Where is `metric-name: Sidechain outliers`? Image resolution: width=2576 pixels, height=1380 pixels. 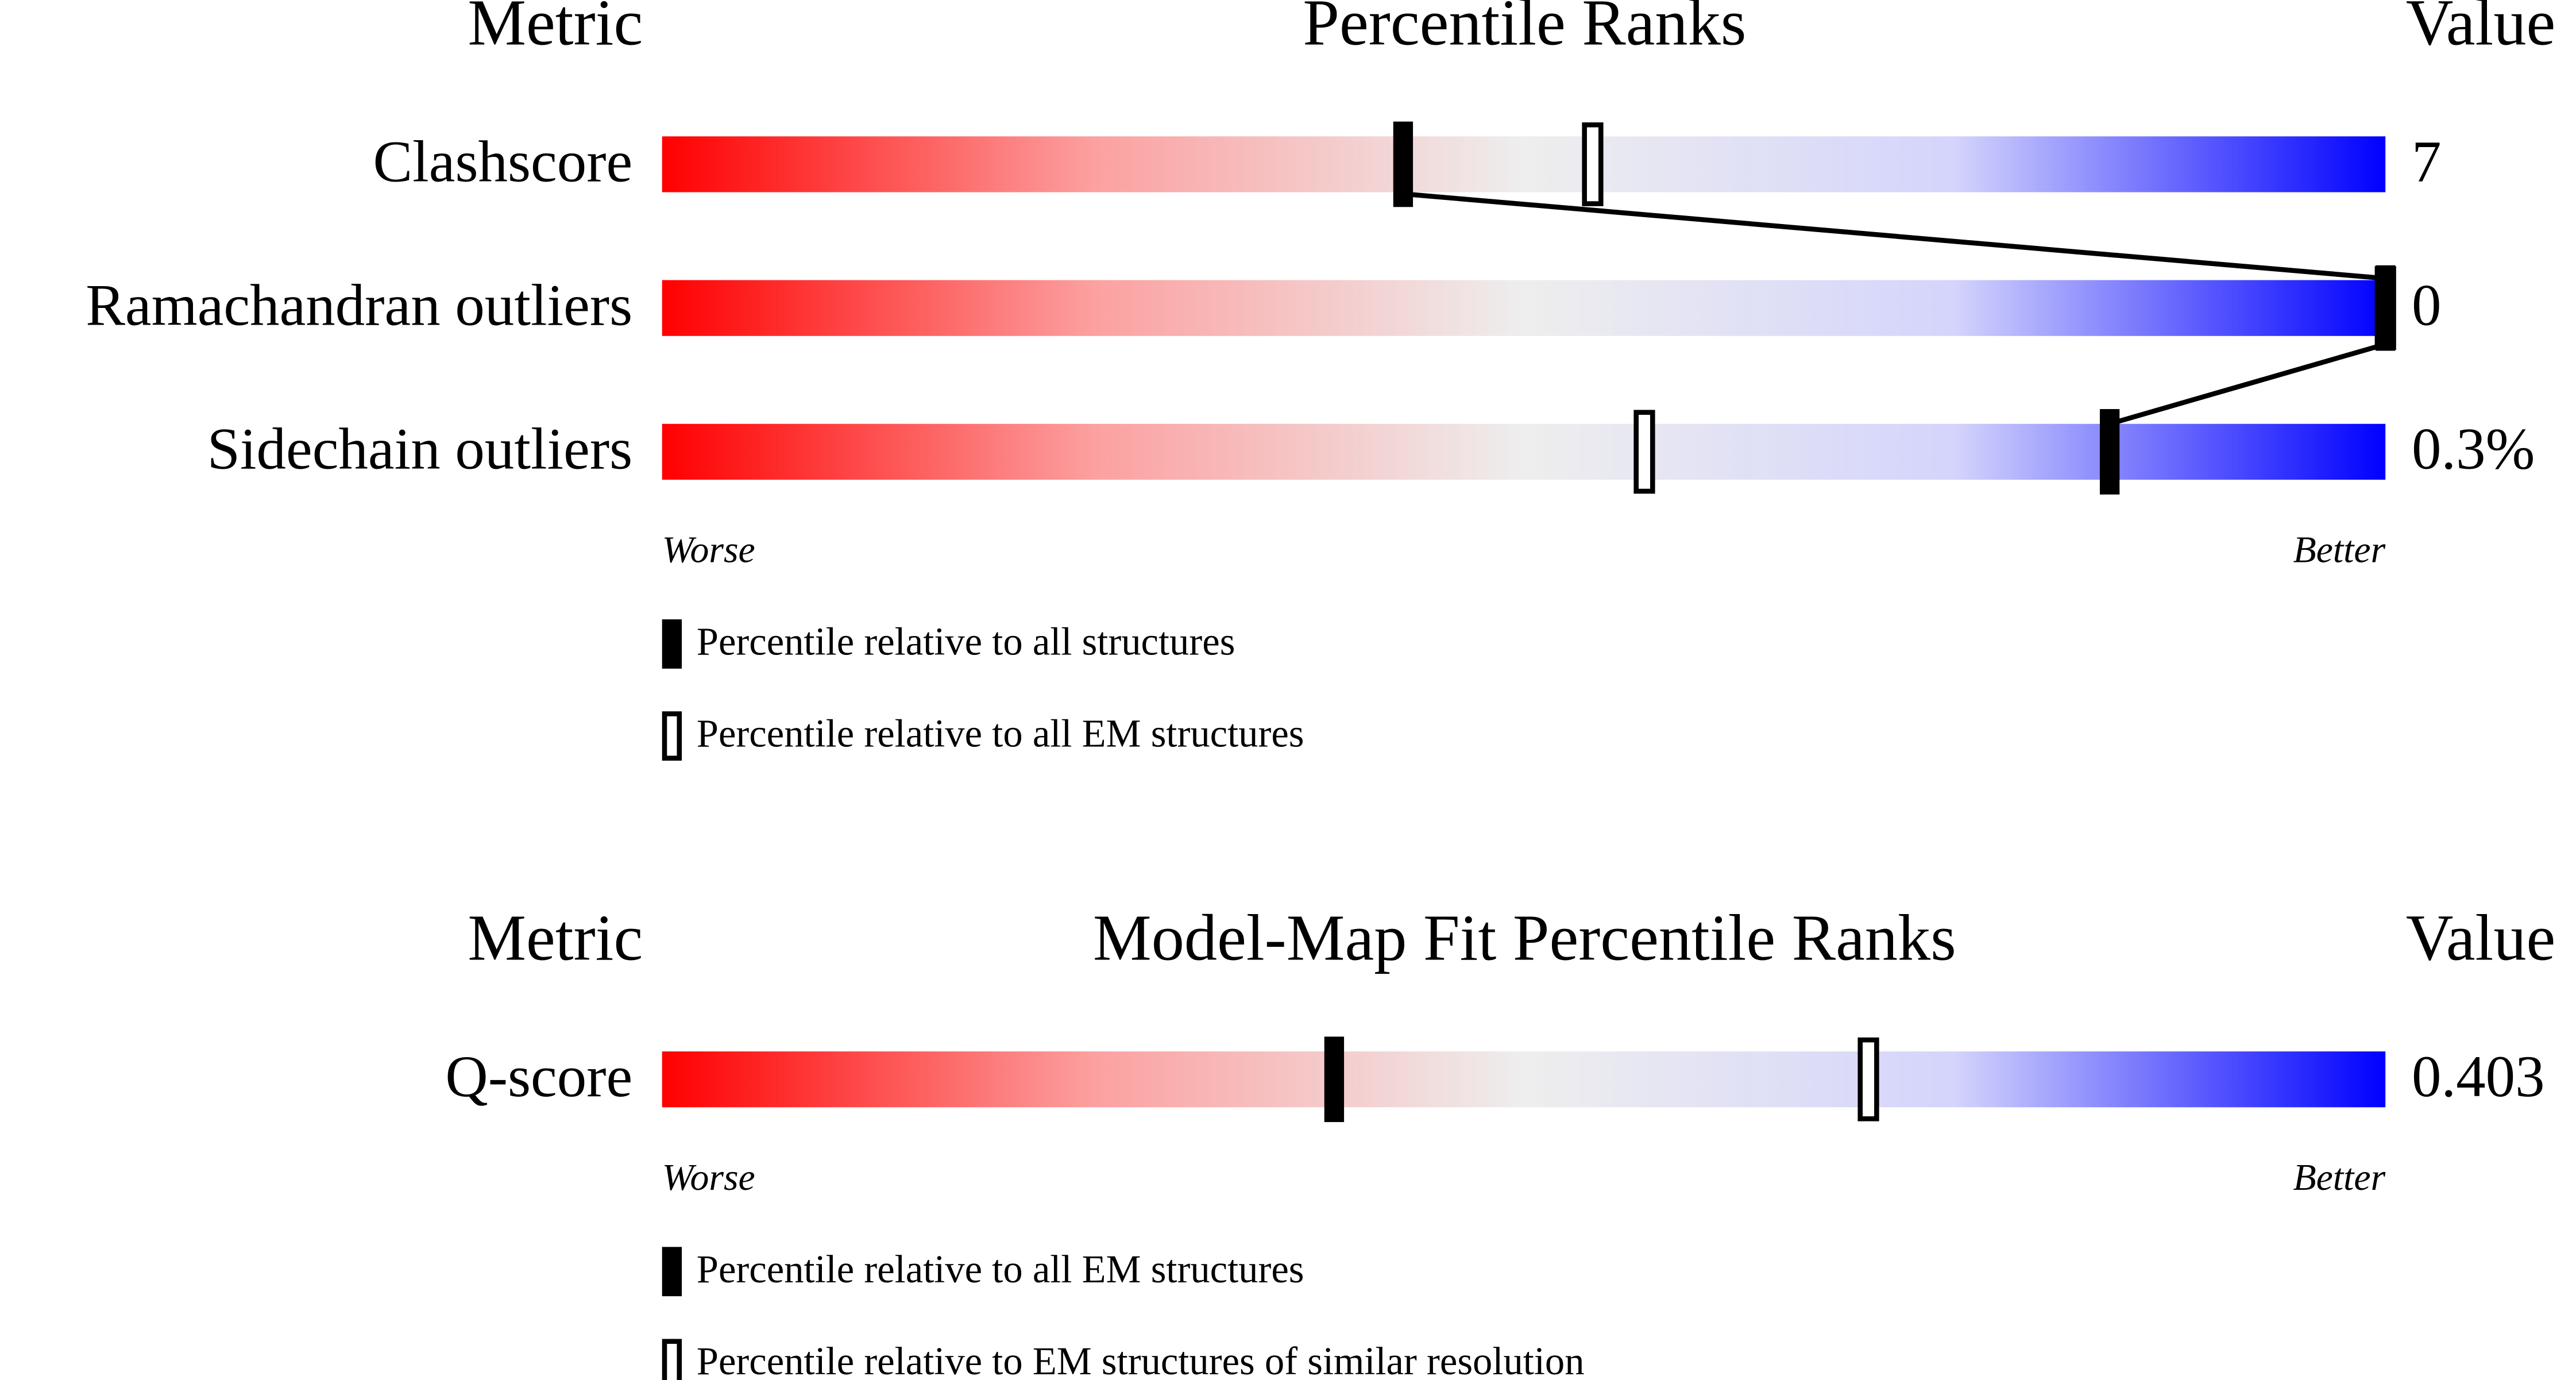 metric-name: Sidechain outliers is located at coordinates (420, 449).